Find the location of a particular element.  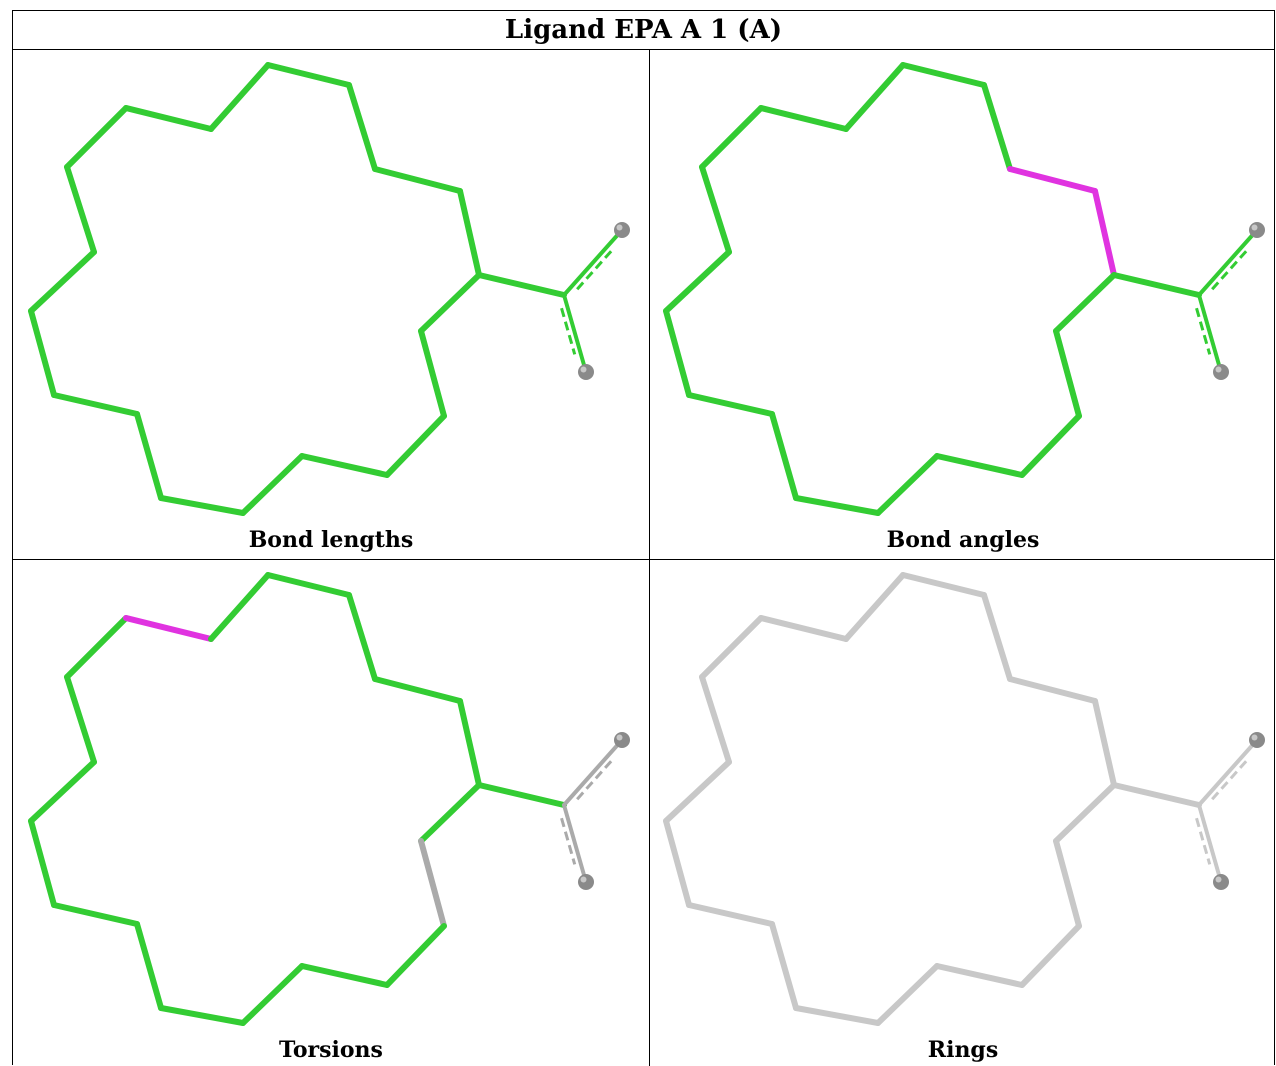

caption-bond-angles: Bond angles is located at coordinates (963, 540).